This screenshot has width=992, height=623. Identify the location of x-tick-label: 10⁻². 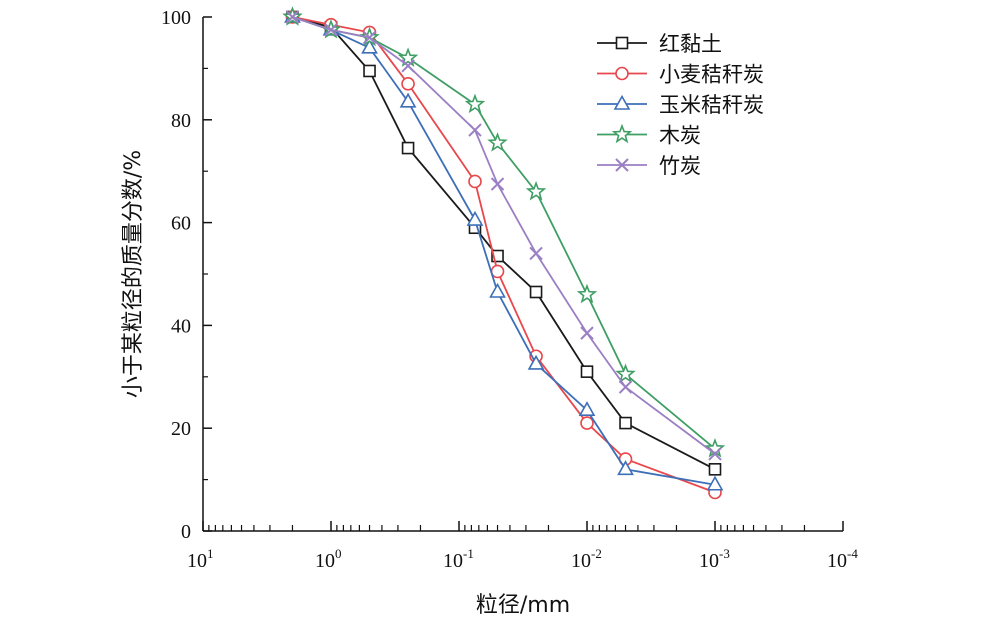
(586, 559).